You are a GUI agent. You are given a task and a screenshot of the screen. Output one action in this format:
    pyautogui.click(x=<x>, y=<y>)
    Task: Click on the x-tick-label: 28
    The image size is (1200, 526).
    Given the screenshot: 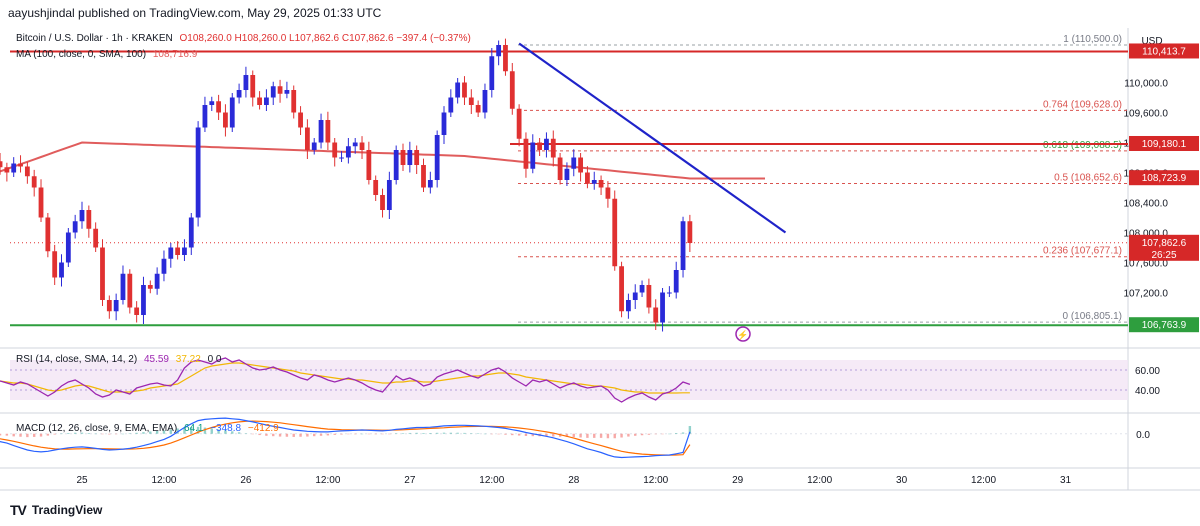 What is the action you would take?
    pyautogui.click(x=574, y=480)
    